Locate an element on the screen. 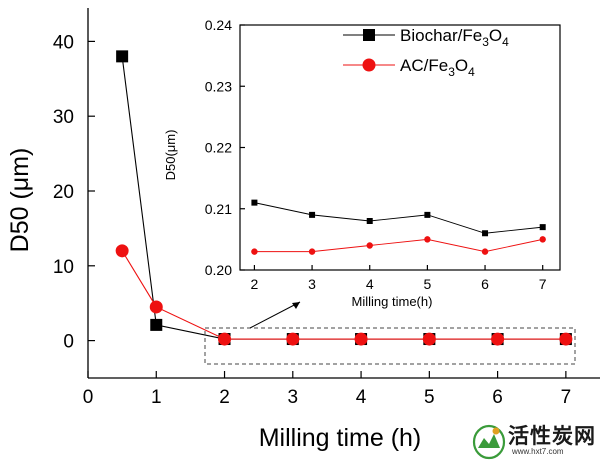 The image size is (600, 461). main-y-axis-title: D50 (μm) is located at coordinates (20, 200).